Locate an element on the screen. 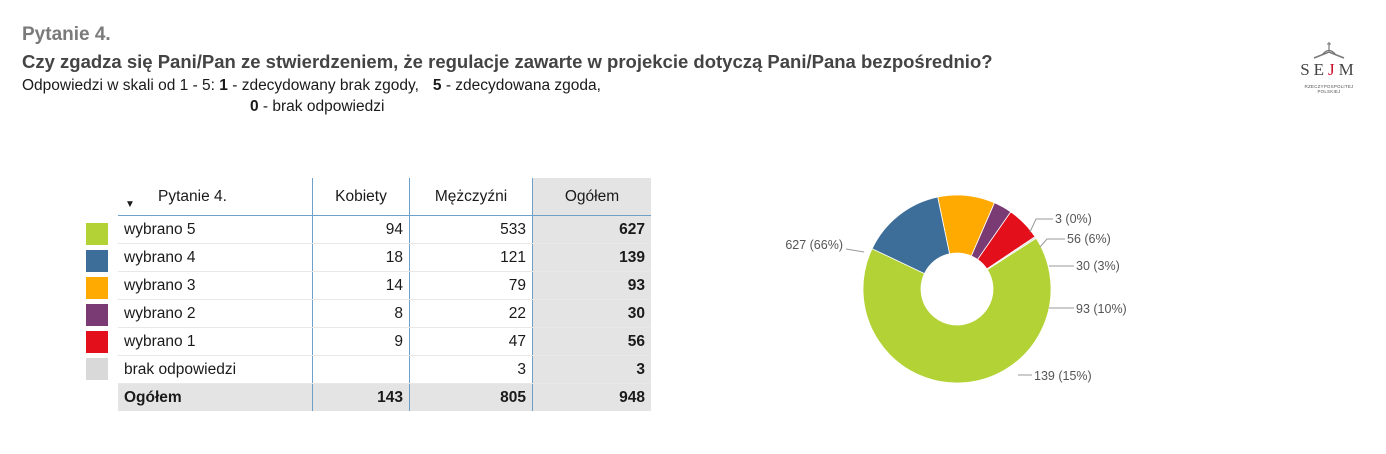 Image resolution: width=1386 pixels, height=454 pixels. slice-data-label: 56 (6%) is located at coordinates (1089, 239).